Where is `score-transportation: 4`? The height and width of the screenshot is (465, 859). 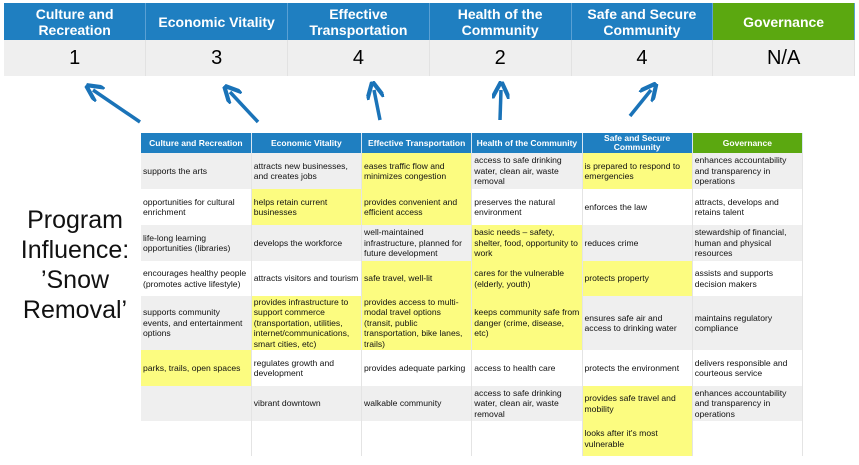
score-transportation: 4 is located at coordinates (358, 58).